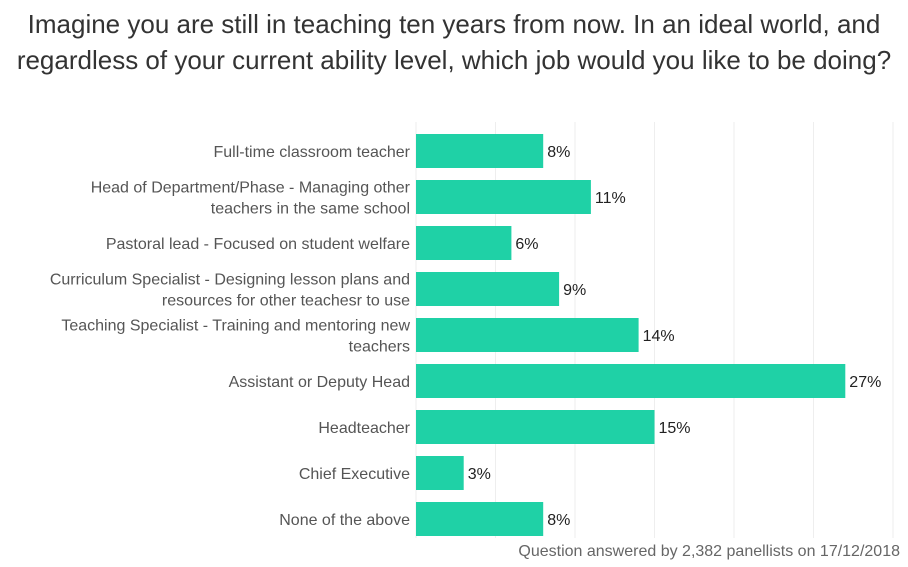  I want to click on value-label: 14%, so click(659, 336).